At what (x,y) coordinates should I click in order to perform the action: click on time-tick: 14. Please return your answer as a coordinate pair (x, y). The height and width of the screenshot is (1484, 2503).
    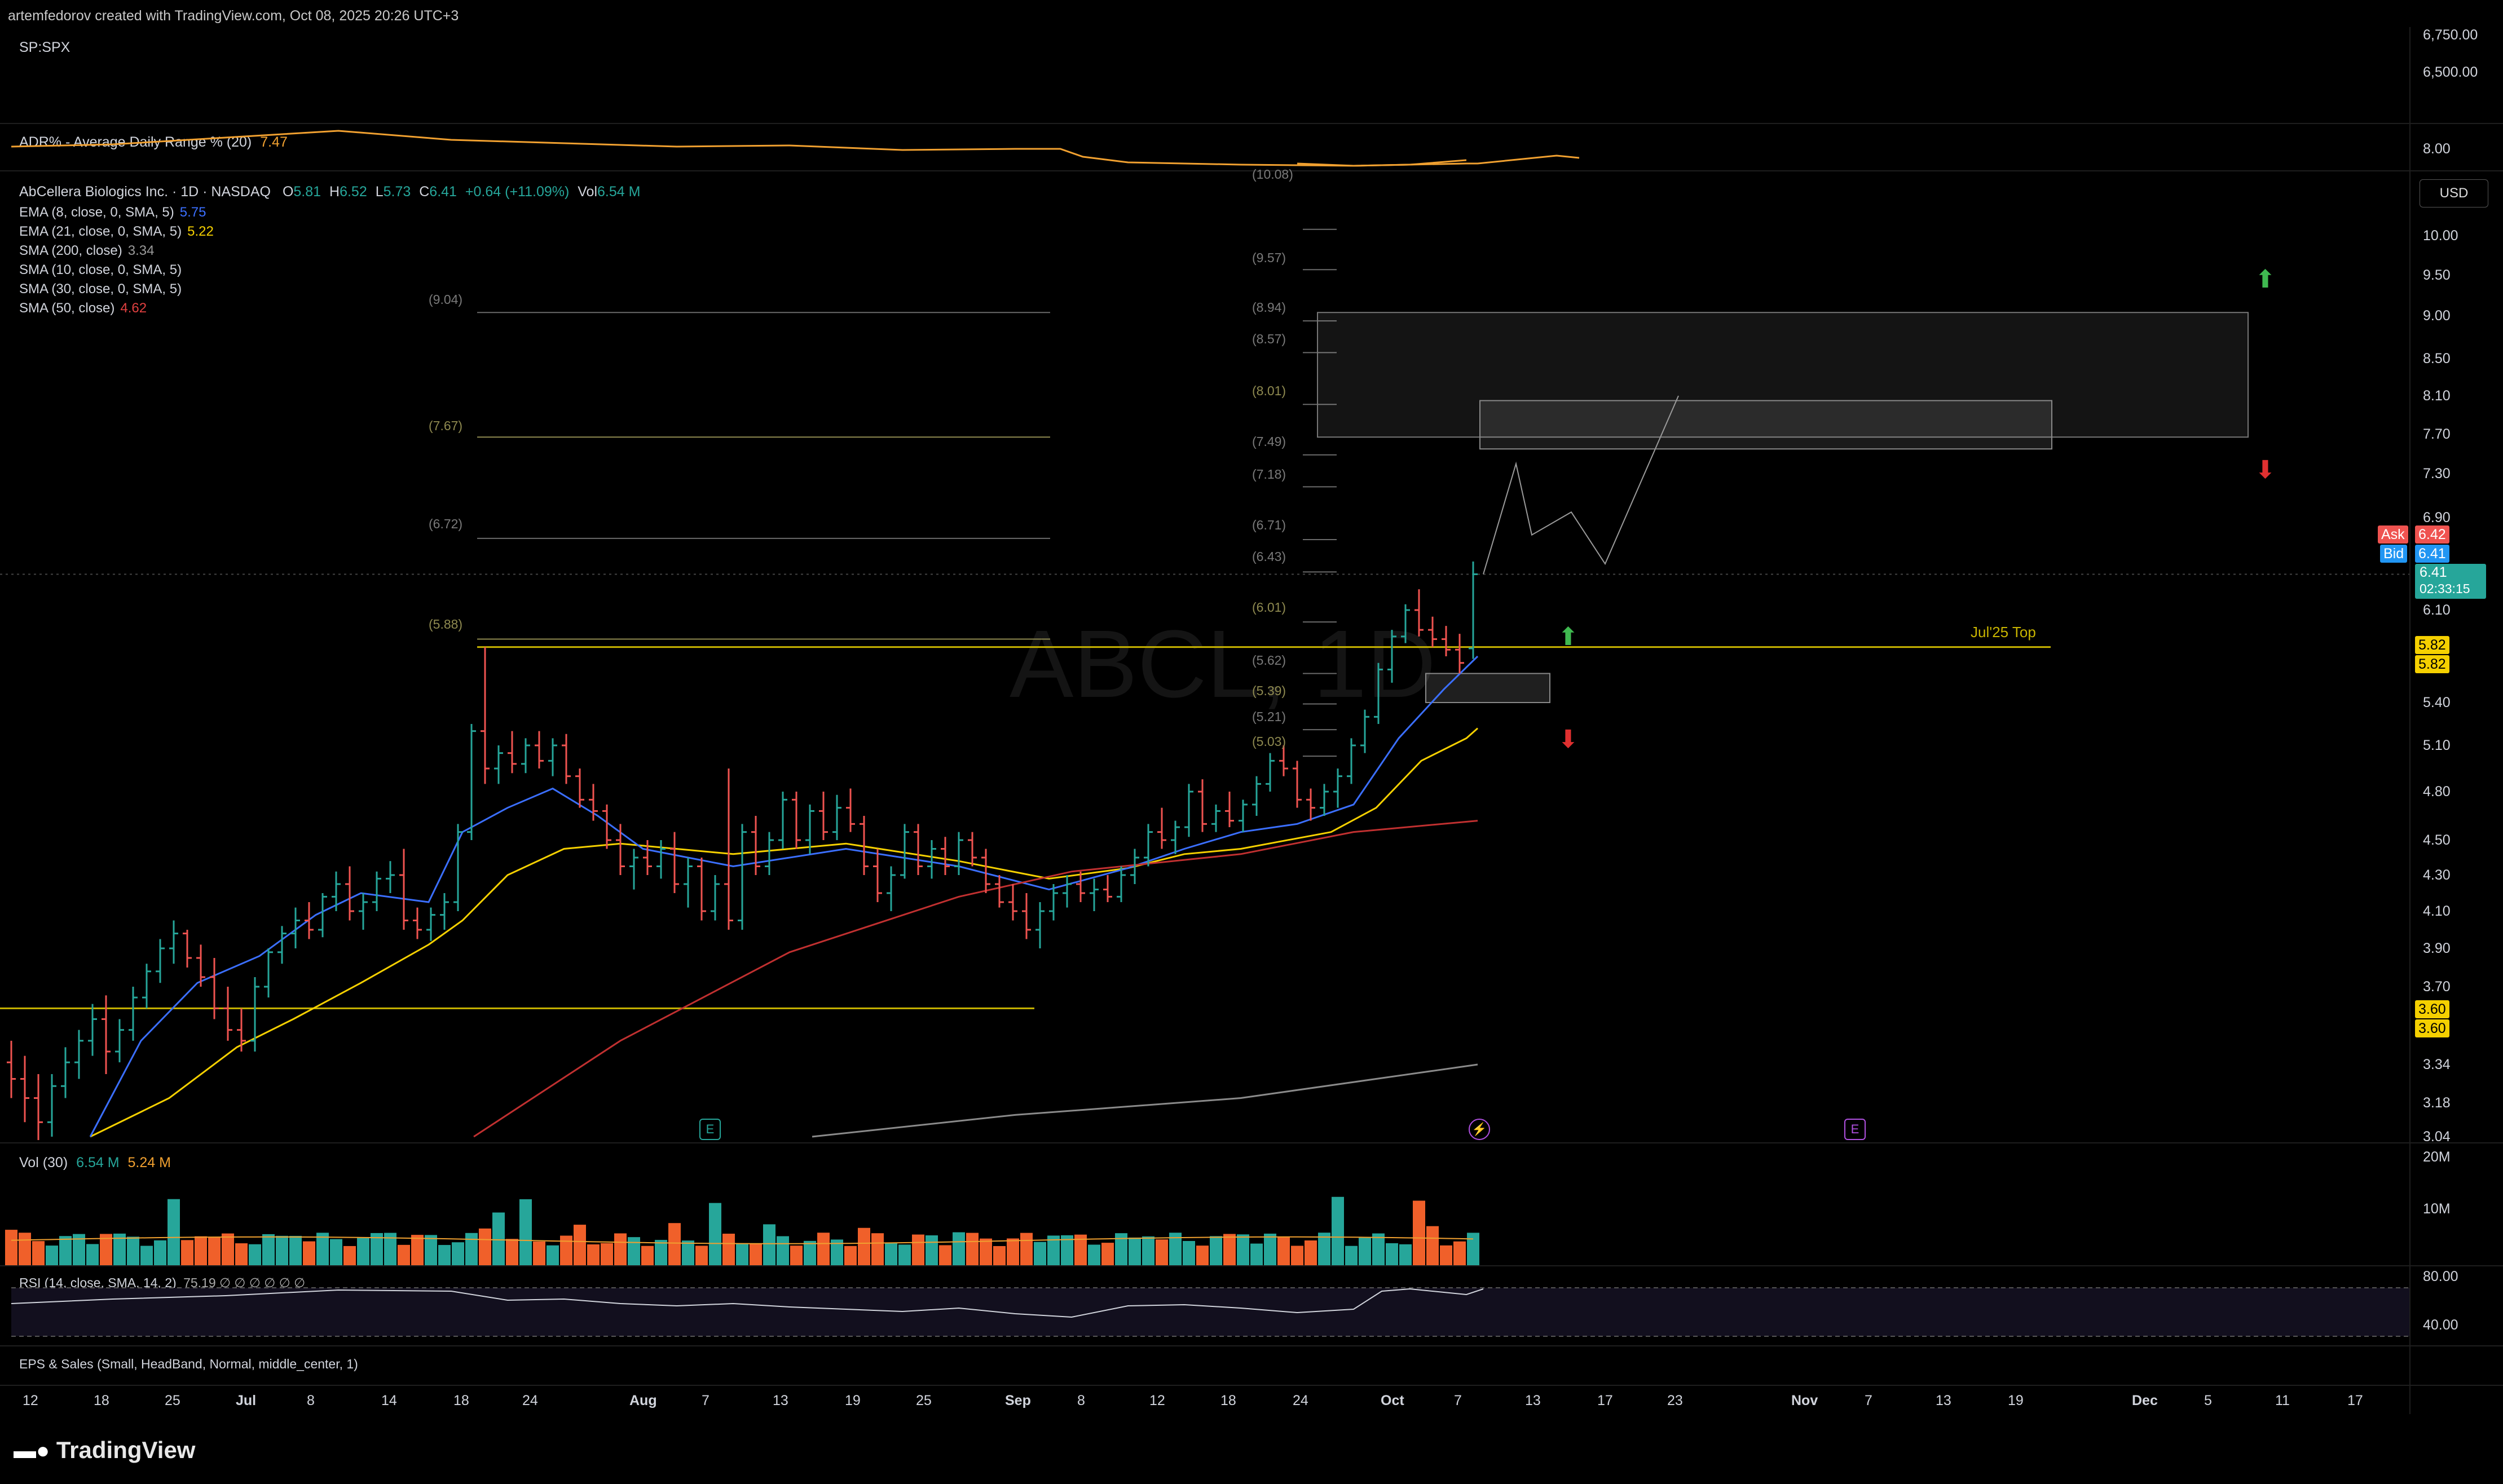
    Looking at the image, I should click on (389, 1400).